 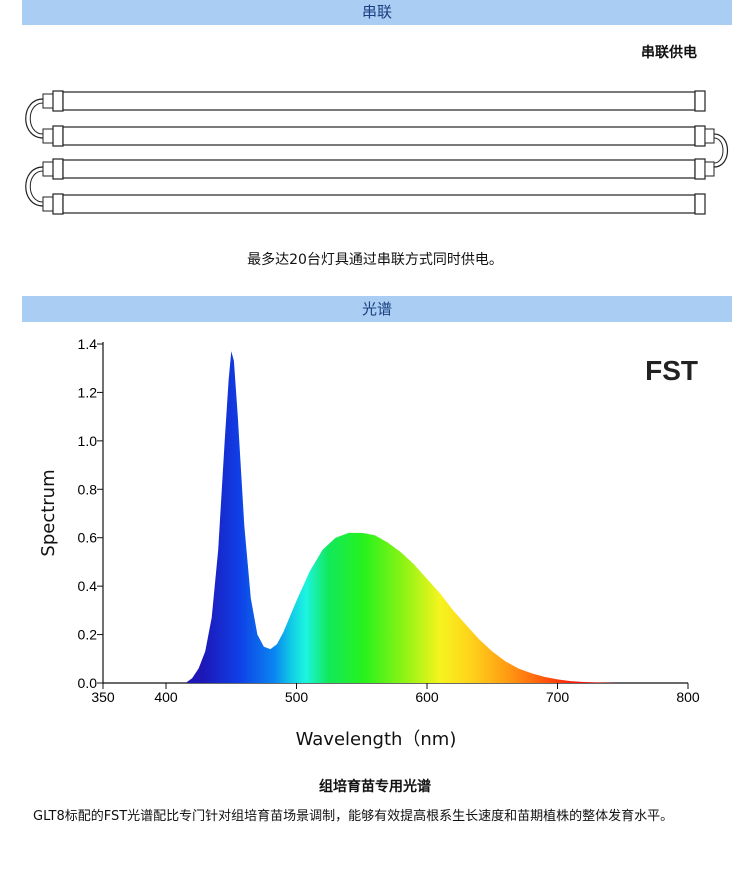 I want to click on y-tick-label: 0.4, so click(x=88, y=586).